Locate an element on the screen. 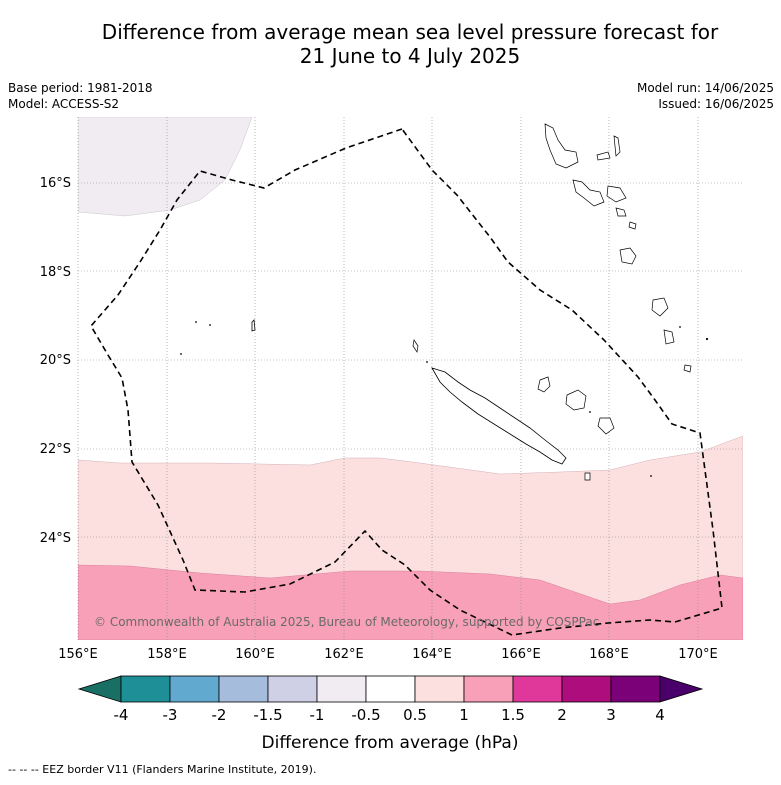 Image resolution: width=781 pixels, height=785 pixels. colorbar-tick-label: 1 is located at coordinates (464, 715).